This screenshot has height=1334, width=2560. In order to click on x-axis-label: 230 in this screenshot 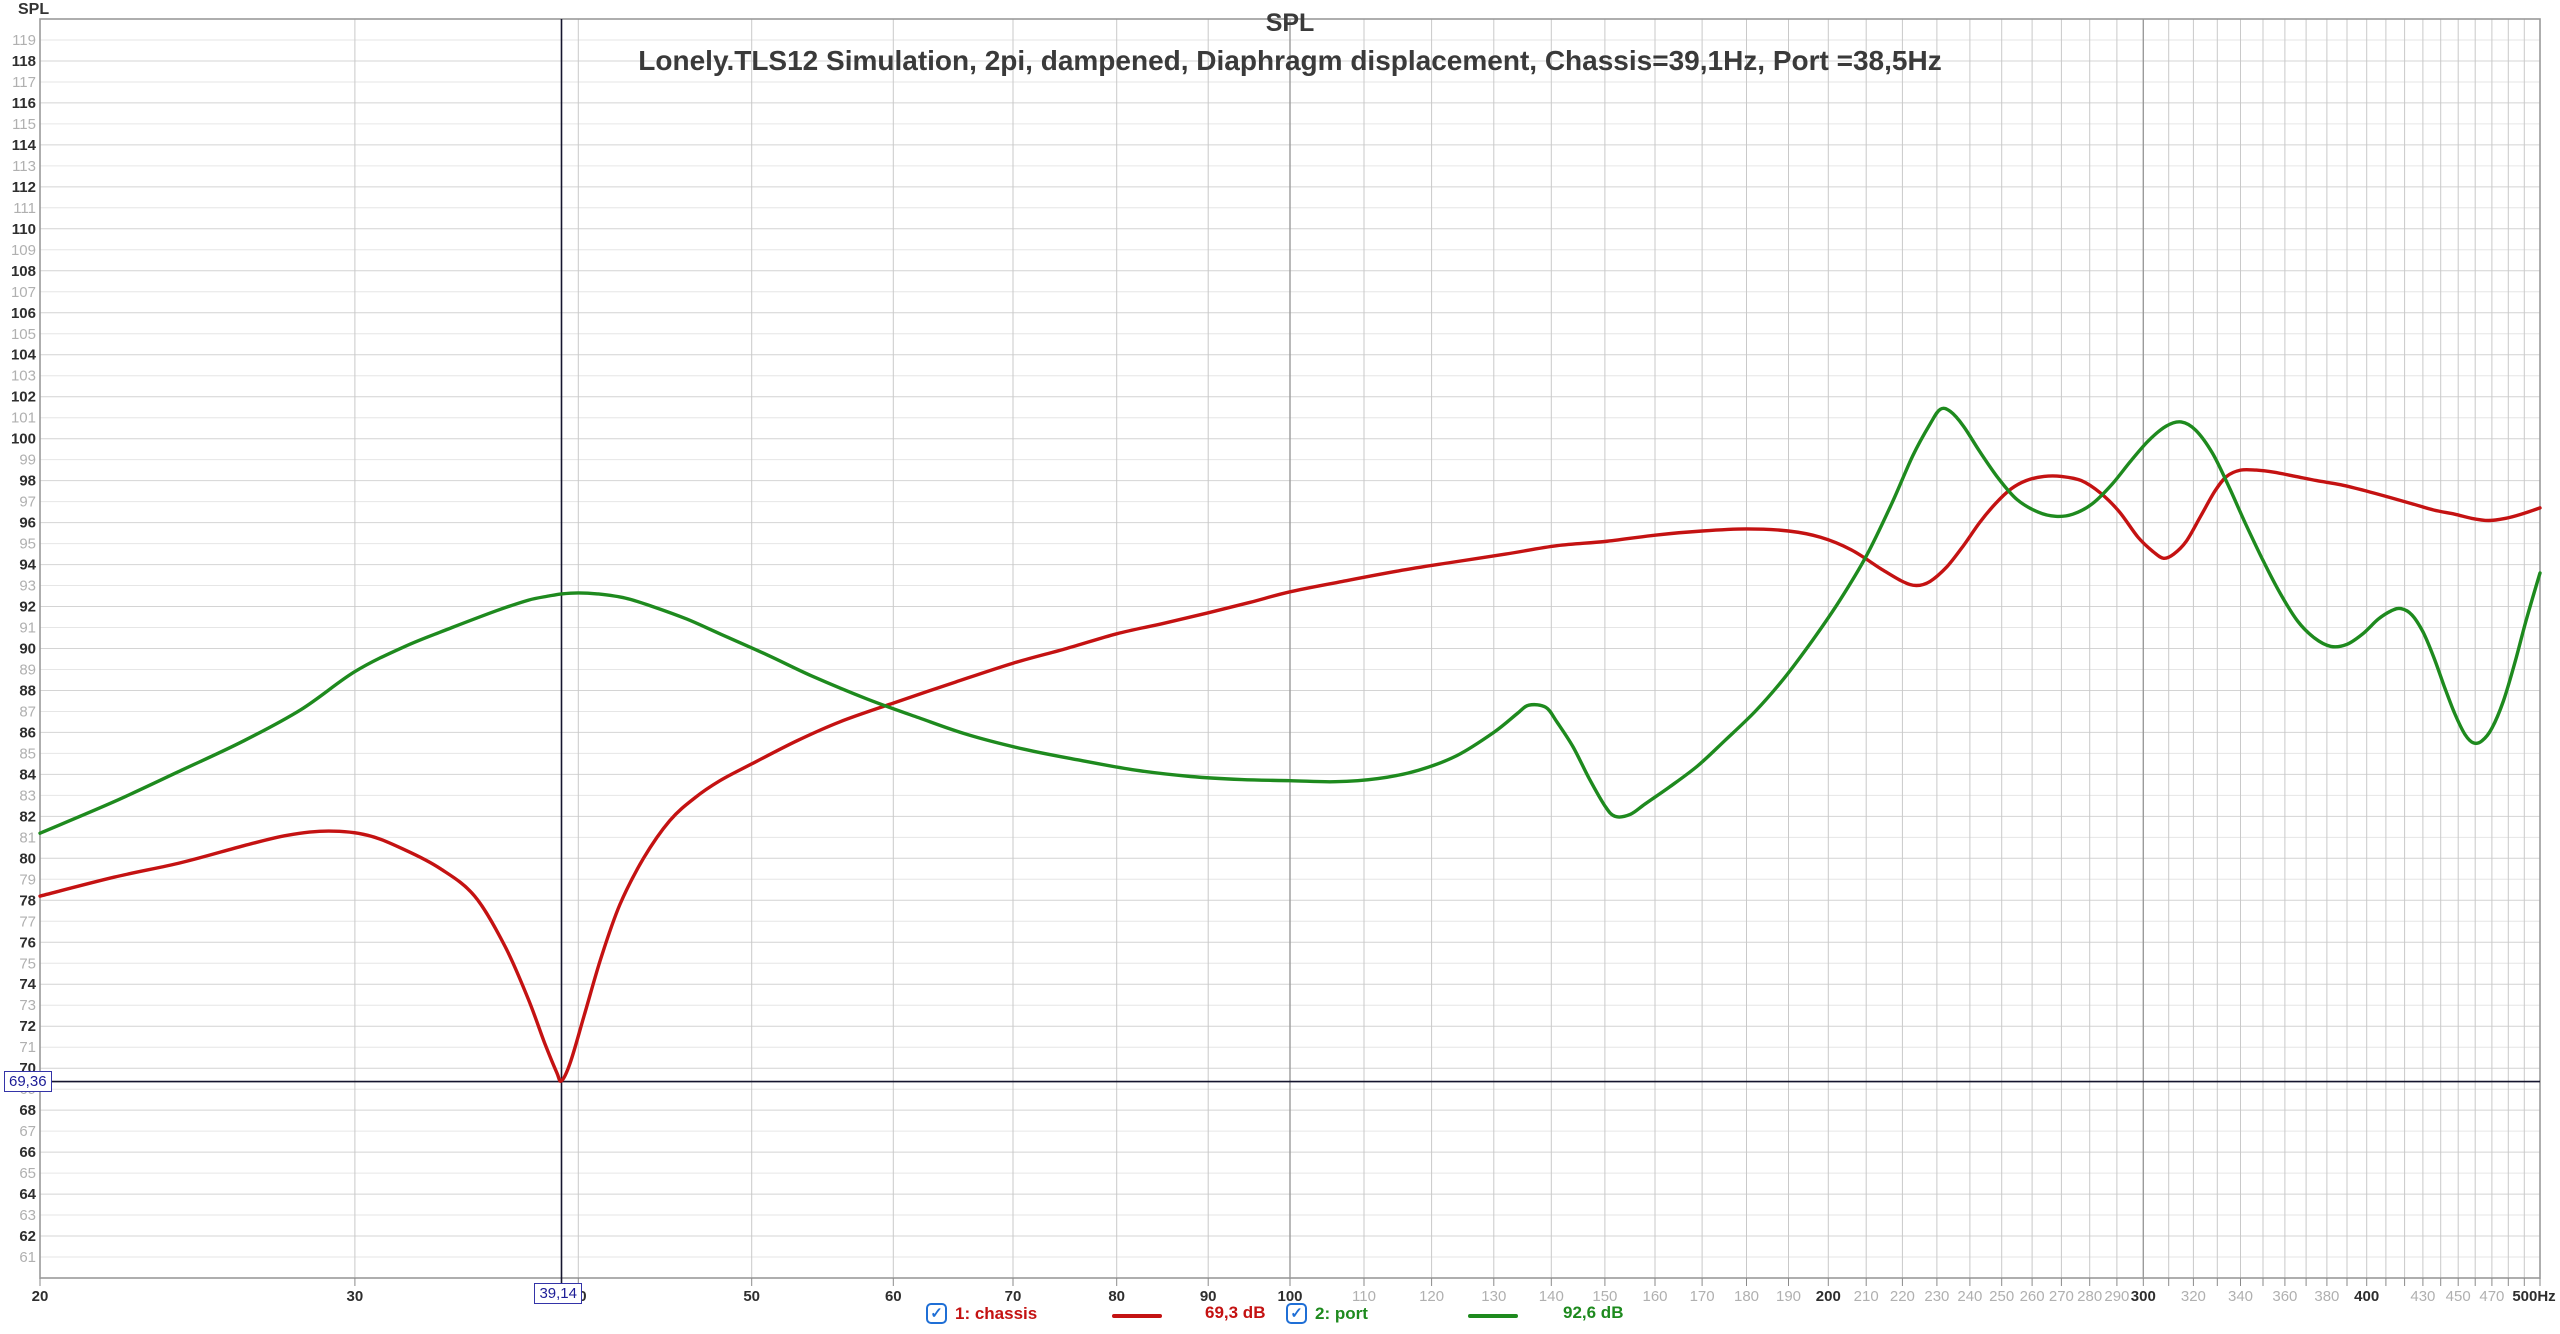, I will do `click(1936, 1296)`.